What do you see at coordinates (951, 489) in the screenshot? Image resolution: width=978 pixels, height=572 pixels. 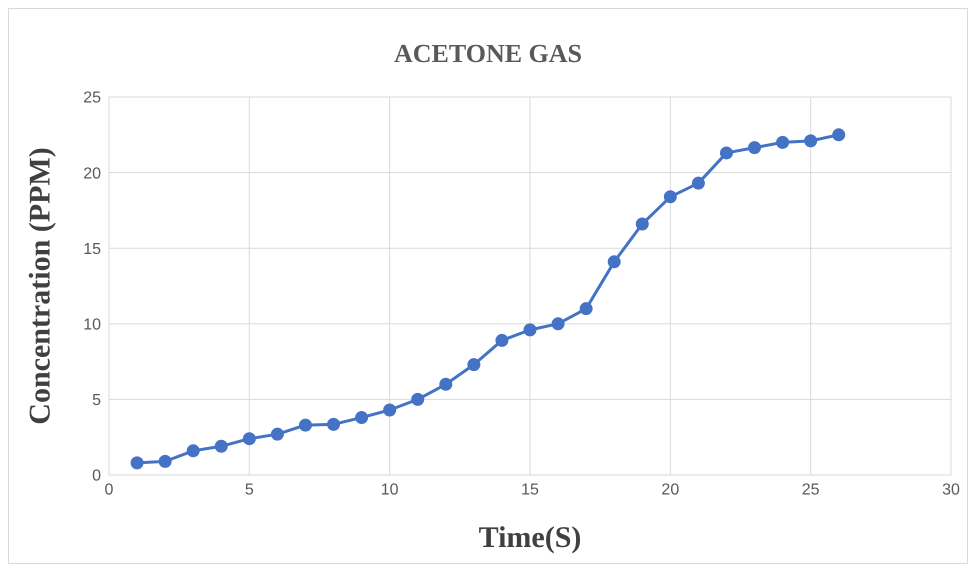 I see `x-tick-label: 30` at bounding box center [951, 489].